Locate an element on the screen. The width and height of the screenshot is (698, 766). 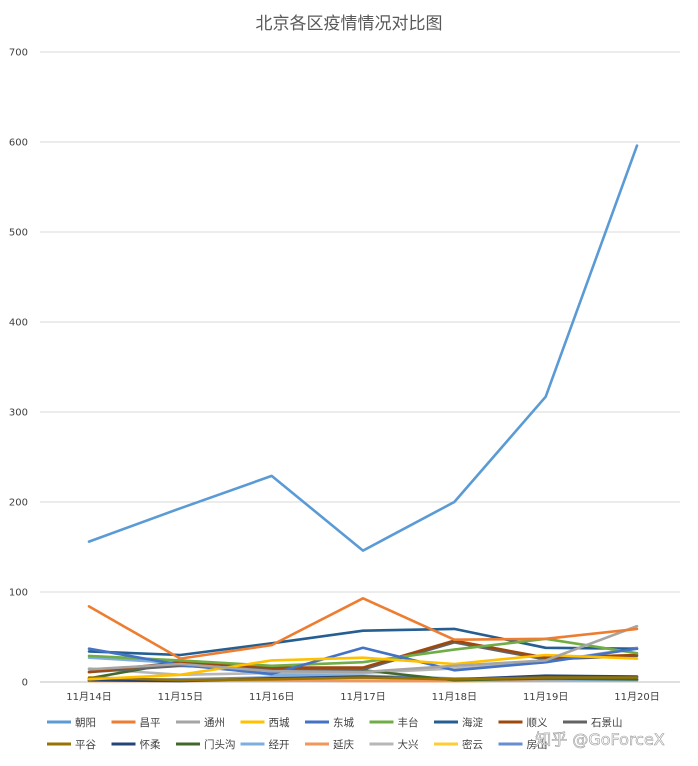
y-tick-label: 300 is located at coordinates (18, 413).